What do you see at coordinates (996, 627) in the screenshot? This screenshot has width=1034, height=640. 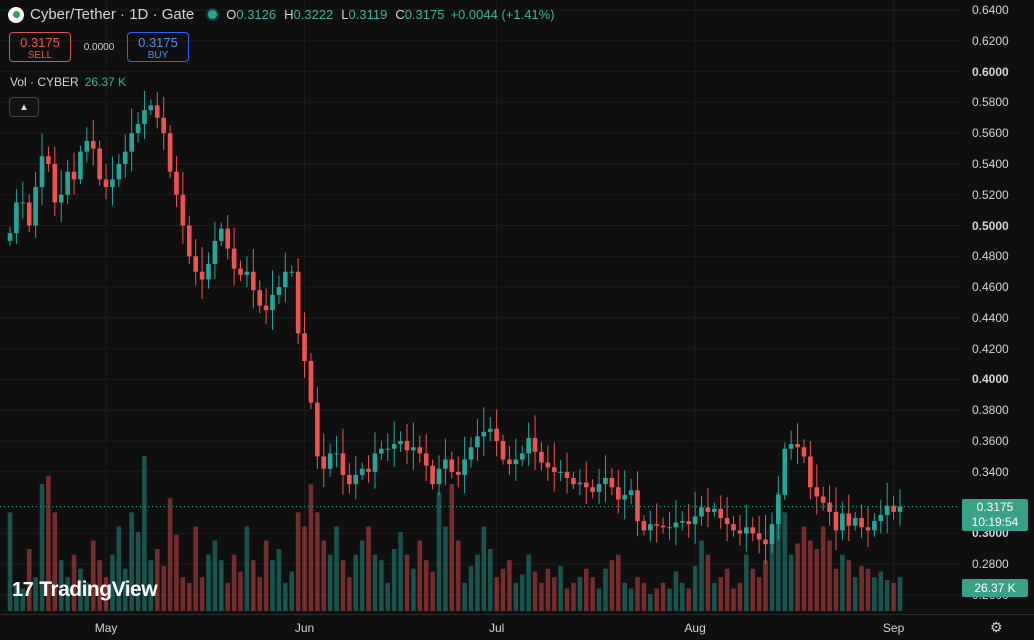 I see `settings-gear-icon: ⚙` at bounding box center [996, 627].